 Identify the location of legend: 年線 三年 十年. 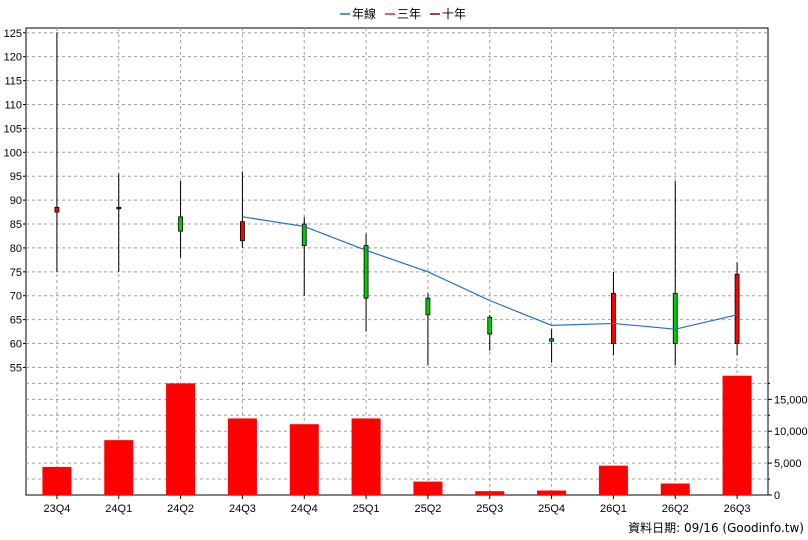
(403, 13).